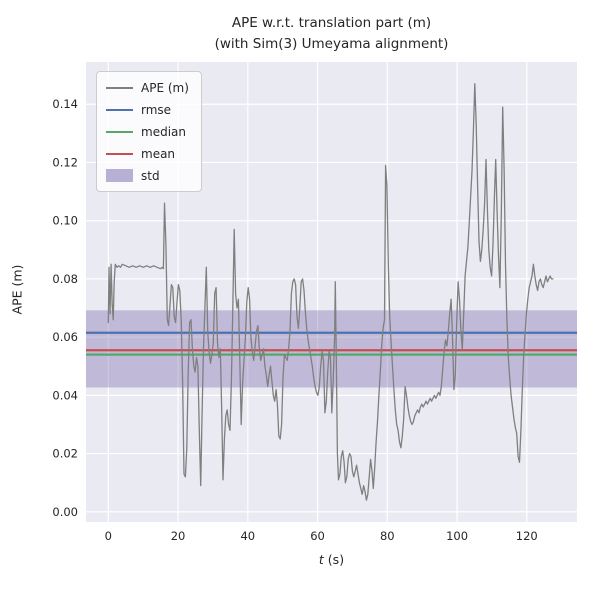  Describe the element at coordinates (156, 109) in the screenshot. I see `legend-label: rmse` at that location.